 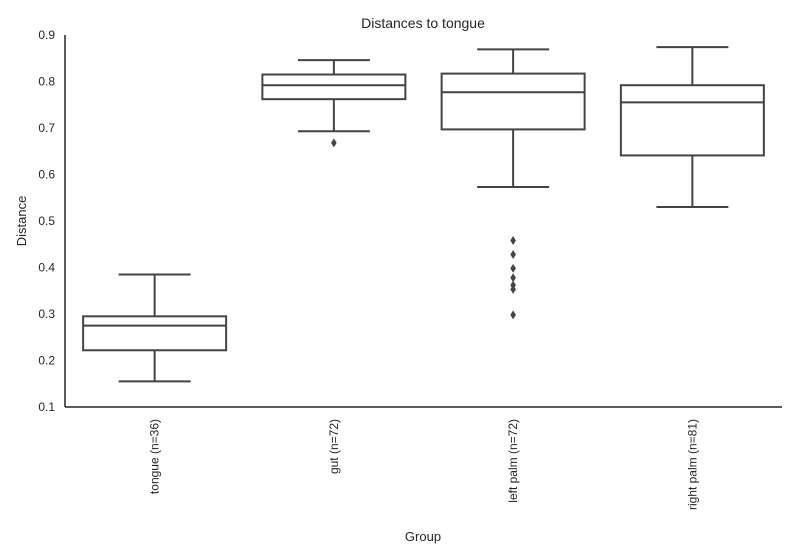 What do you see at coordinates (692, 464) in the screenshot?
I see `x-tick-label: right palm (n=81)` at bounding box center [692, 464].